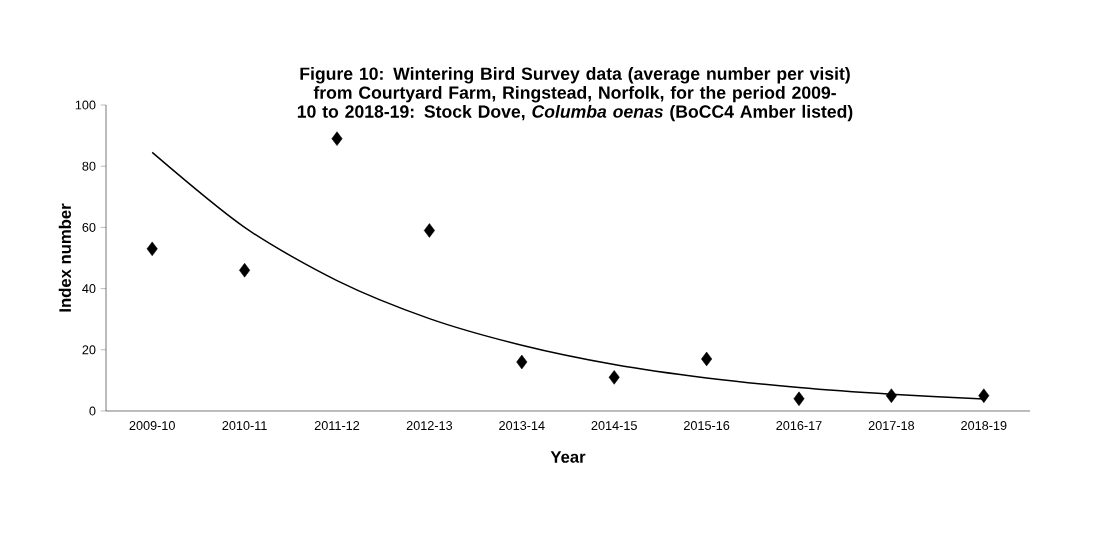 The width and height of the screenshot is (1105, 539). What do you see at coordinates (89, 350) in the screenshot?
I see `y-tick-label: 20` at bounding box center [89, 350].